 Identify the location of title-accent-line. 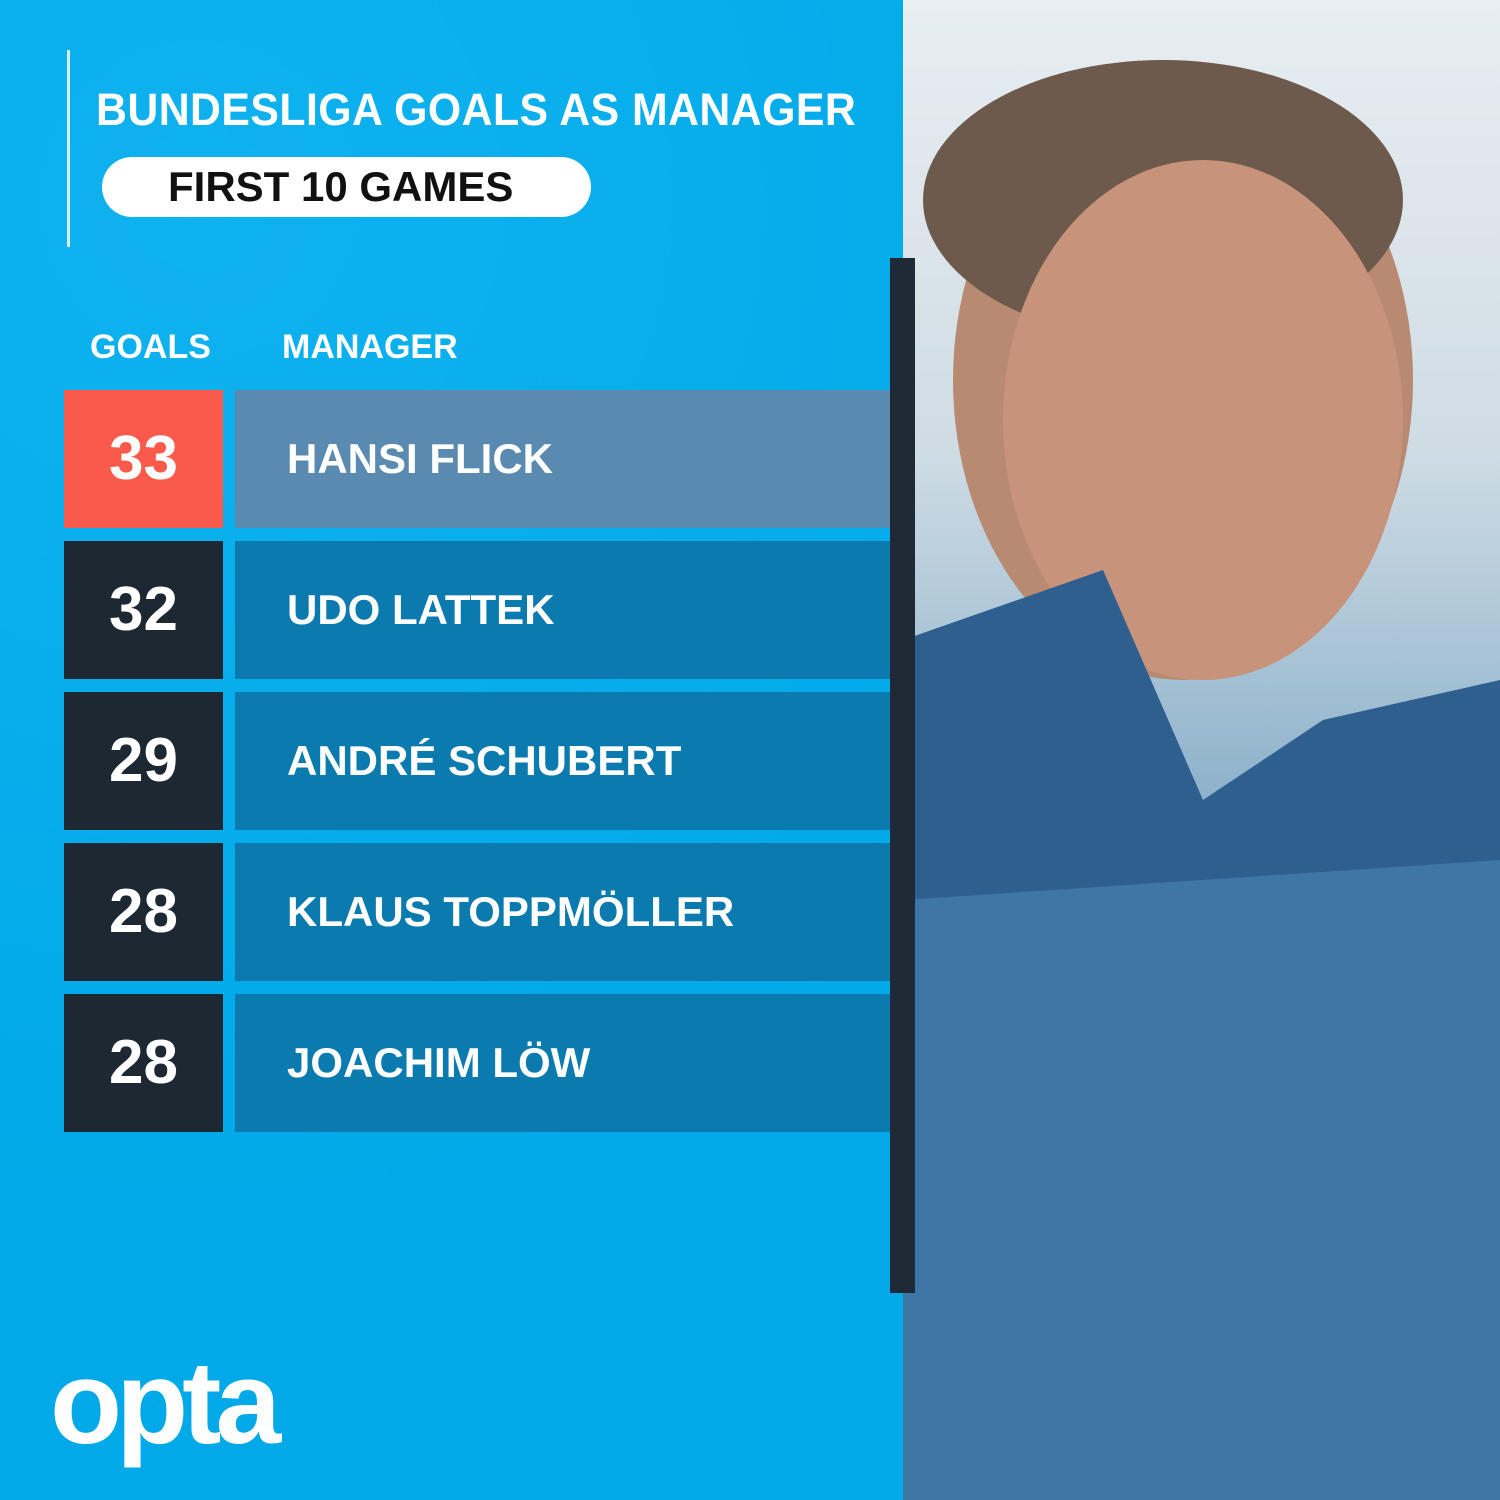
(68, 148).